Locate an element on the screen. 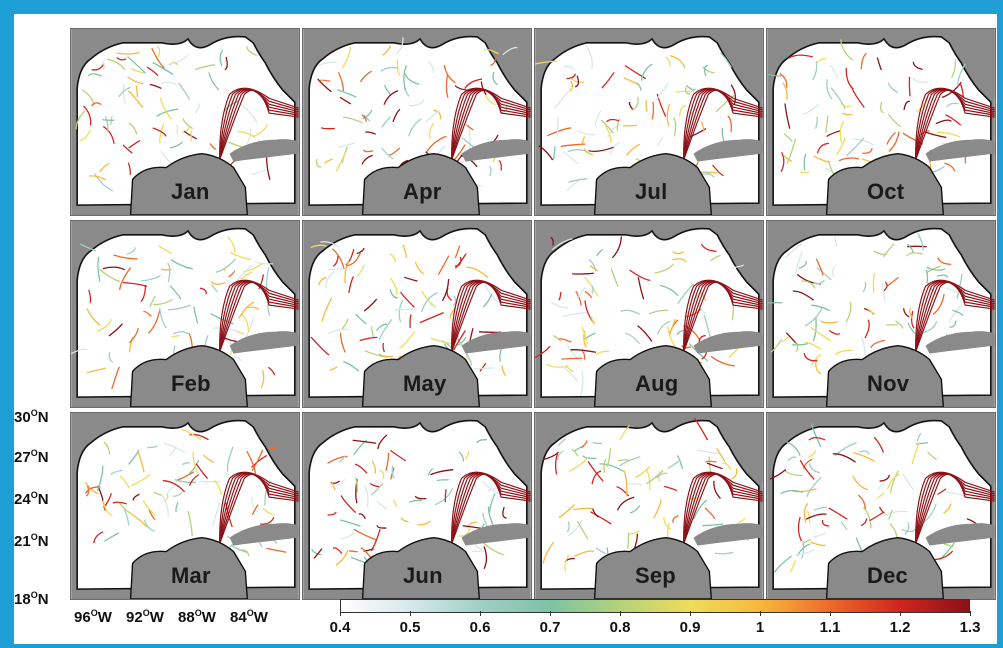  map-panel-jun: Jun is located at coordinates (417, 506).